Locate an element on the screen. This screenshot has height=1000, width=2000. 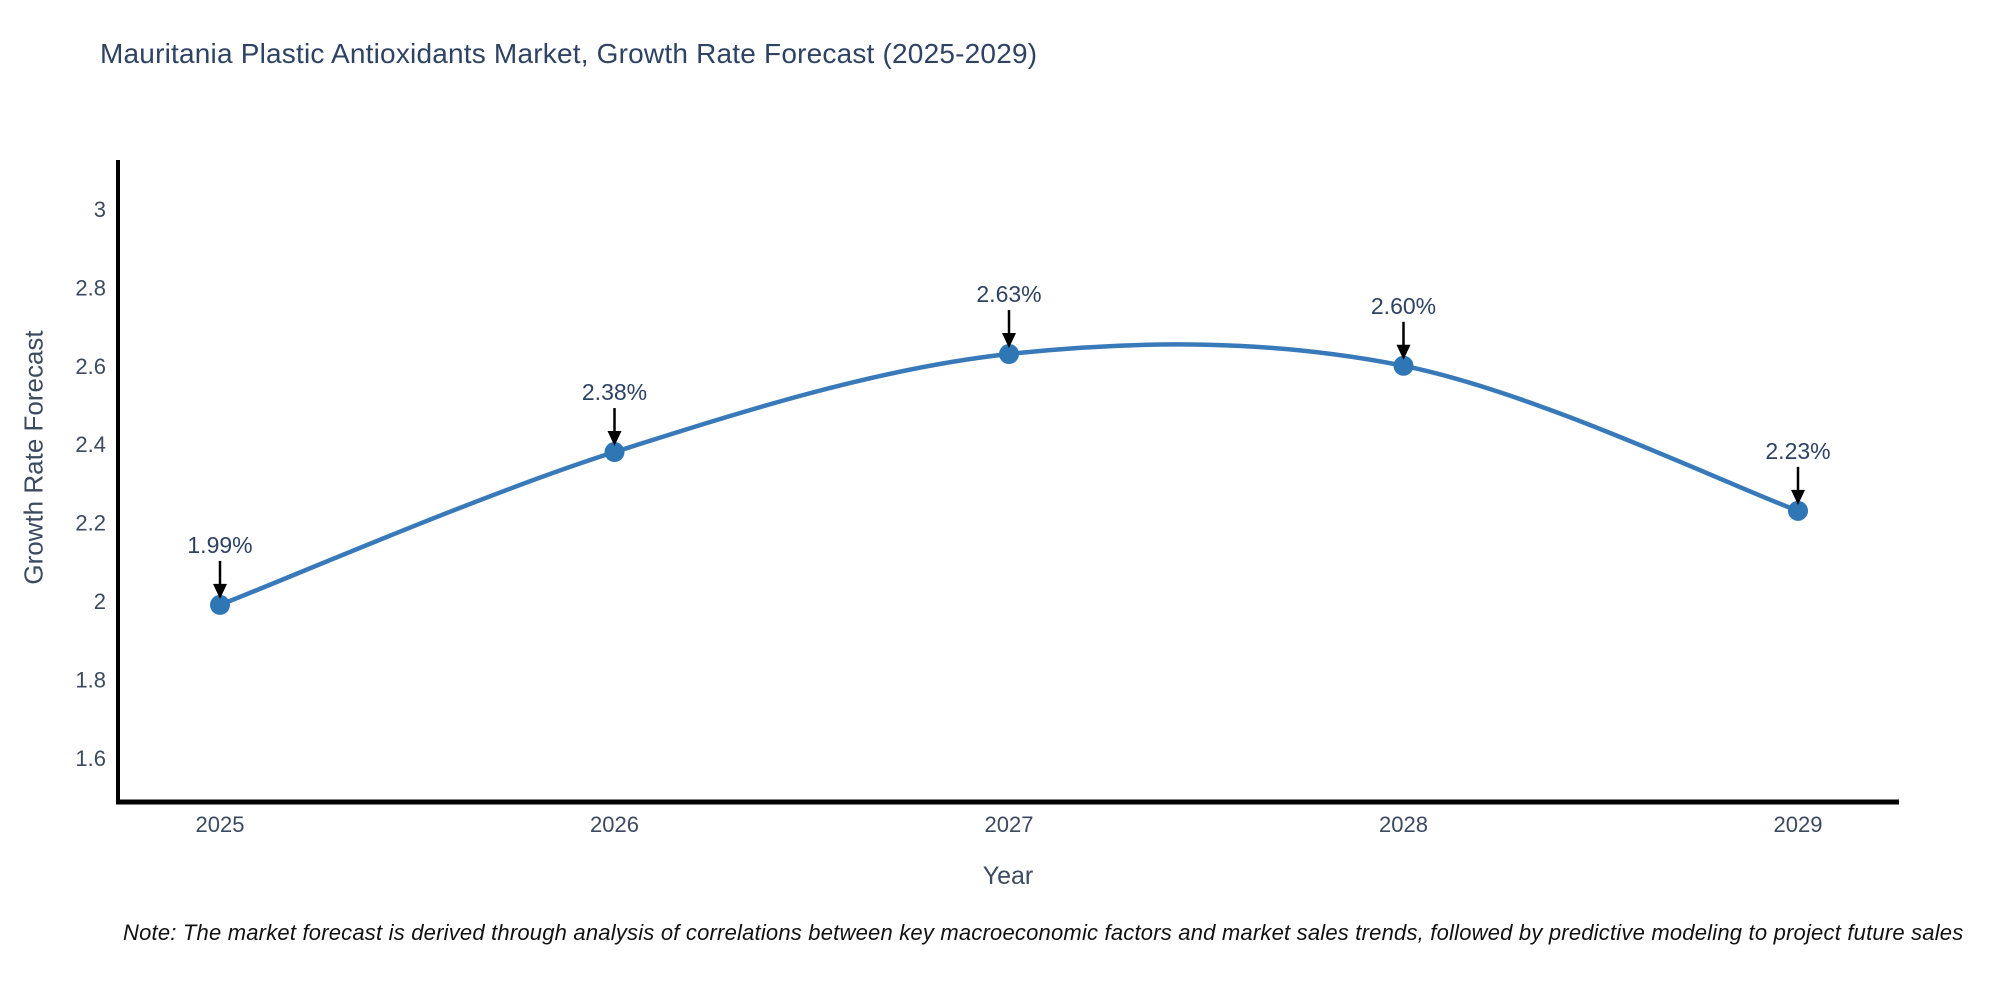
y-tick-label: 1.6 is located at coordinates (90, 758).